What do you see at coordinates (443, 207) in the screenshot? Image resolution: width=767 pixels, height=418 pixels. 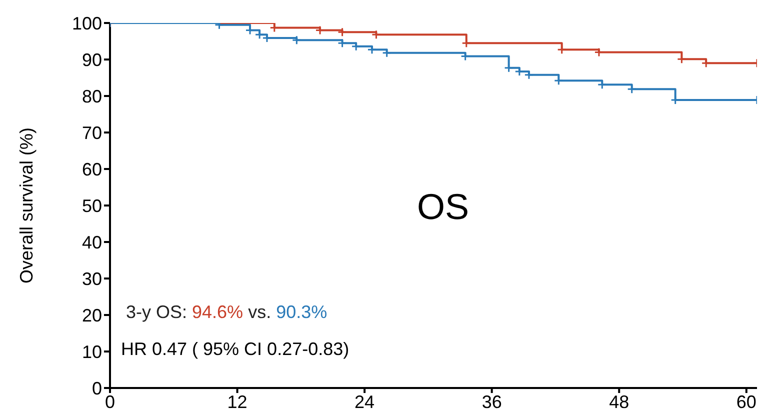 I see `annotation: OS` at bounding box center [443, 207].